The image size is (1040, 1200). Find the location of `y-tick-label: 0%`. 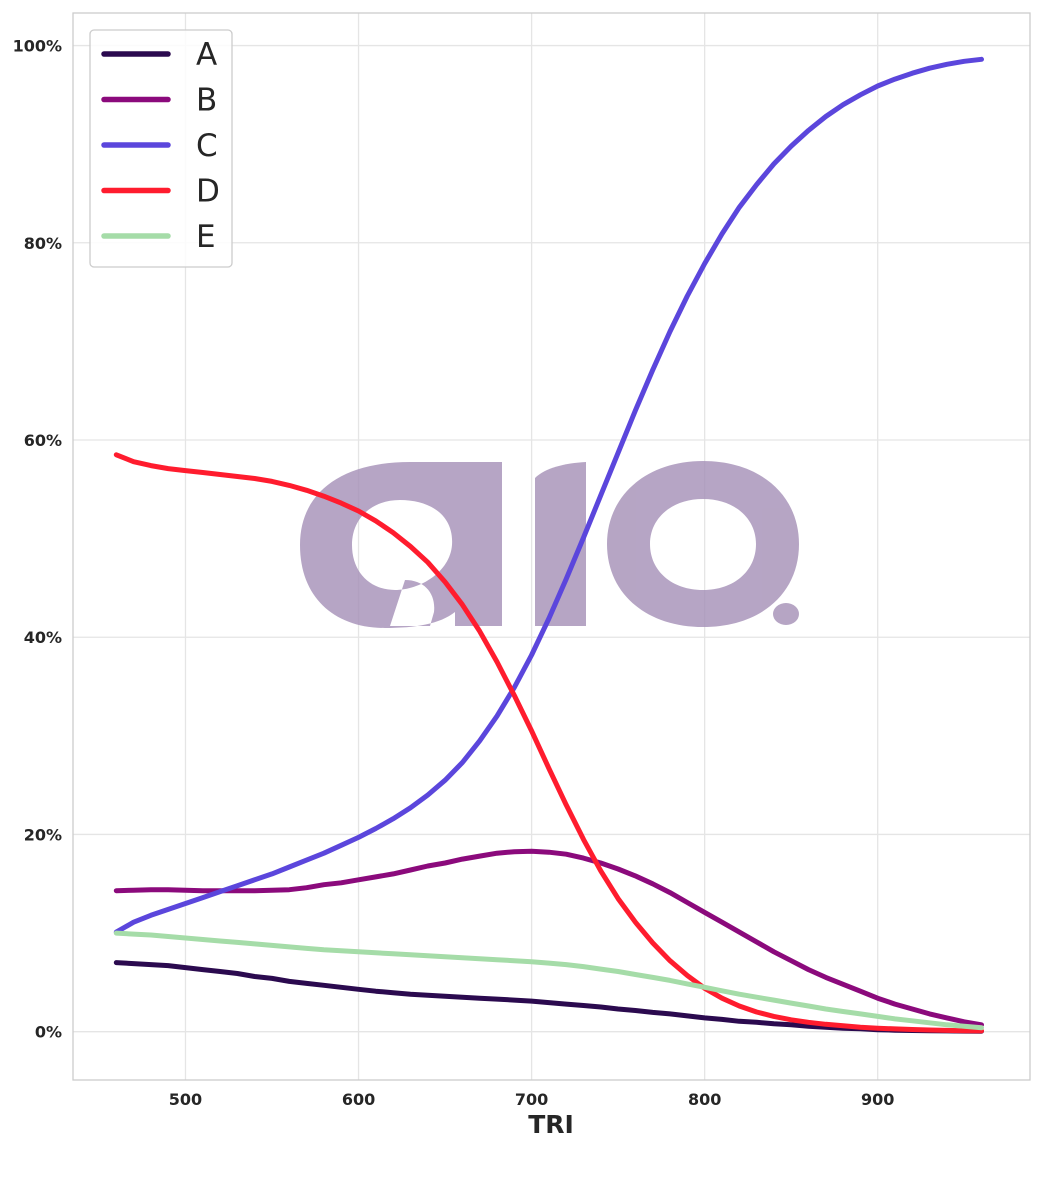

y-tick-label: 0% is located at coordinates (48, 1032).